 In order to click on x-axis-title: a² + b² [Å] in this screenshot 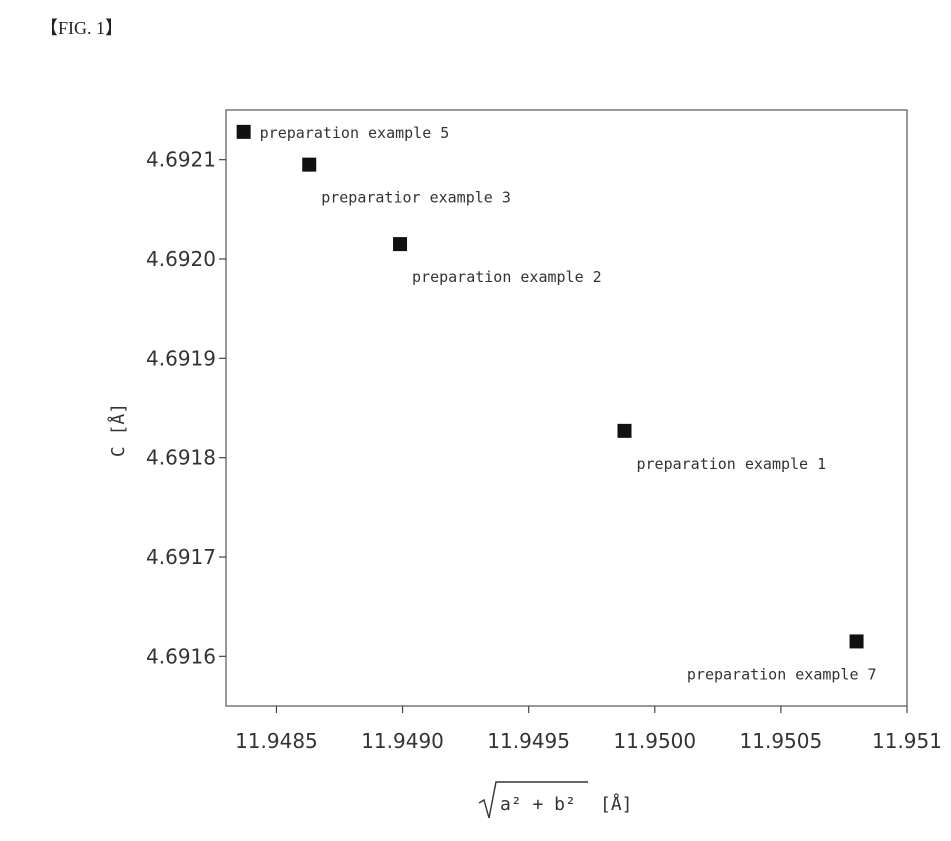, I will do `click(555, 800)`.